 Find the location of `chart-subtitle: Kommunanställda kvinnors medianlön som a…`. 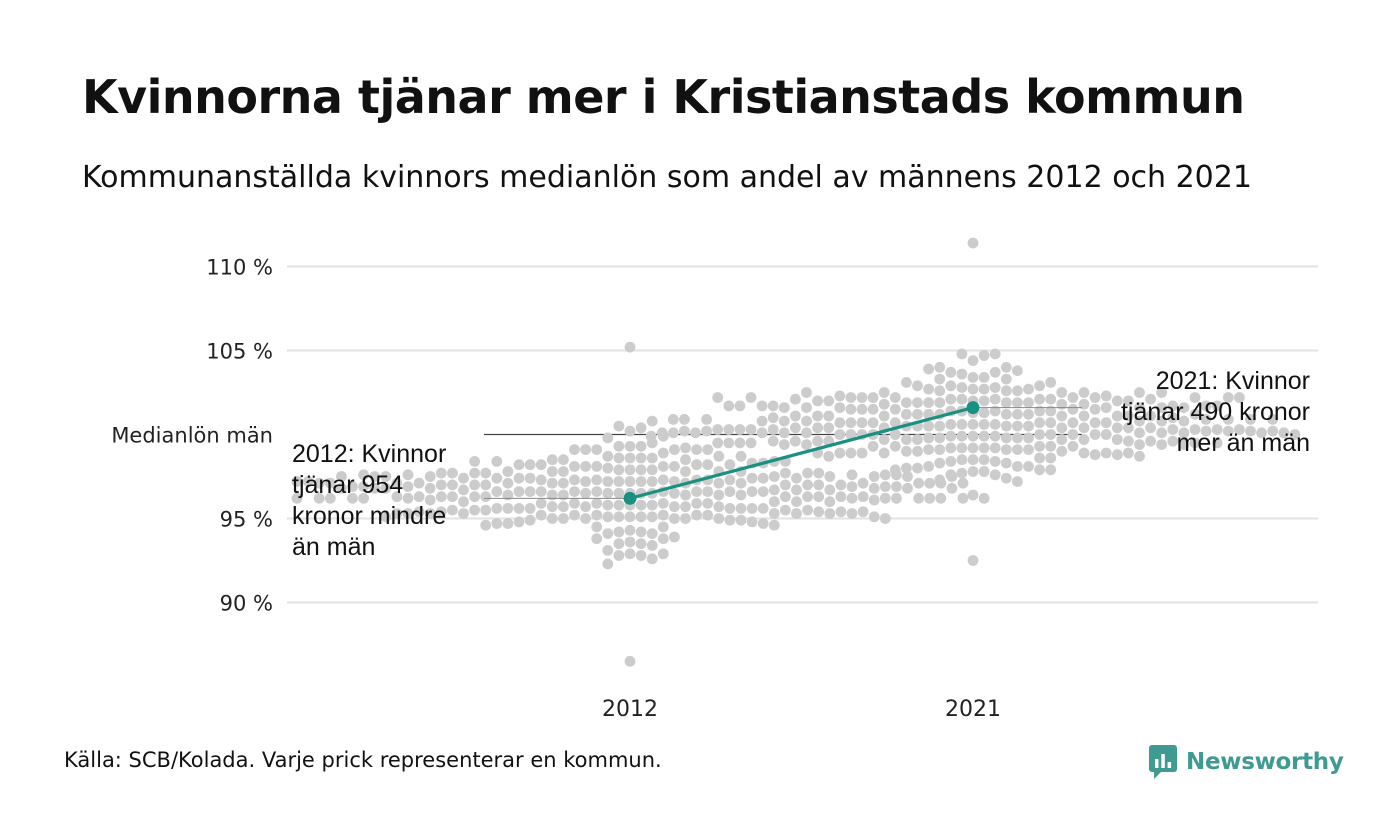

chart-subtitle: Kommunanställda kvinnors medianlön som a… is located at coordinates (667, 177).